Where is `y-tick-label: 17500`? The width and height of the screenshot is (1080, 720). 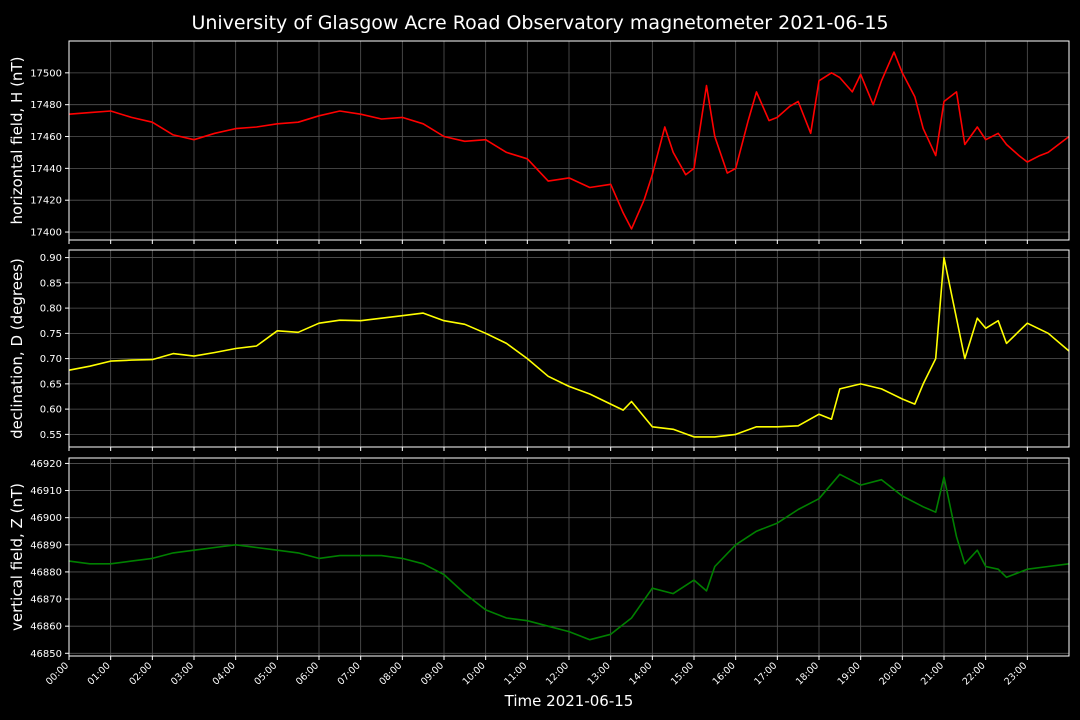 y-tick-label: 17500 is located at coordinates (46, 73).